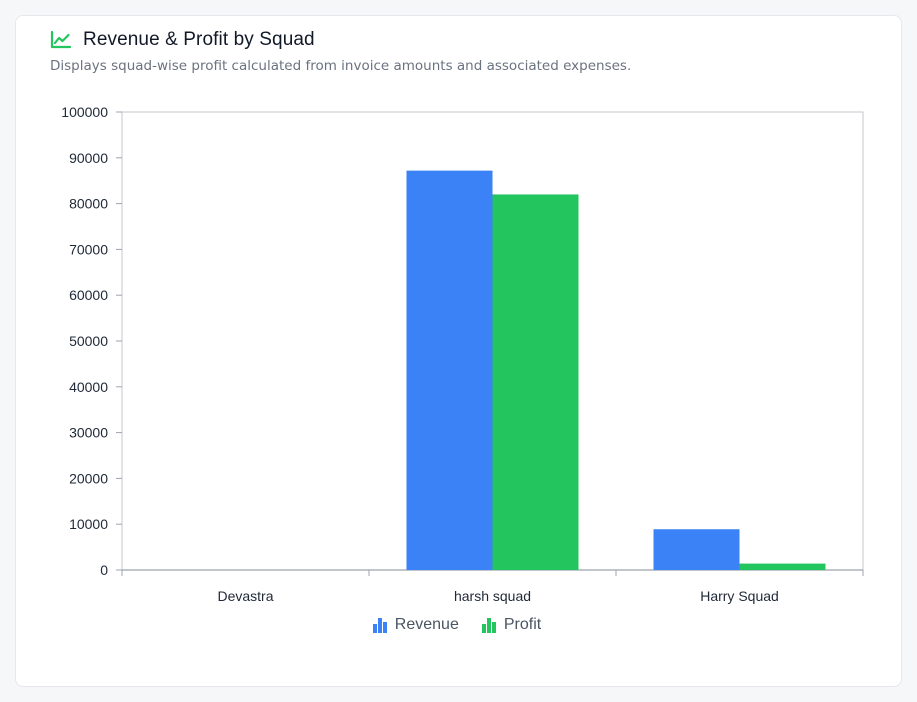  I want to click on chart-legend: Revenue Profit, so click(457, 625).